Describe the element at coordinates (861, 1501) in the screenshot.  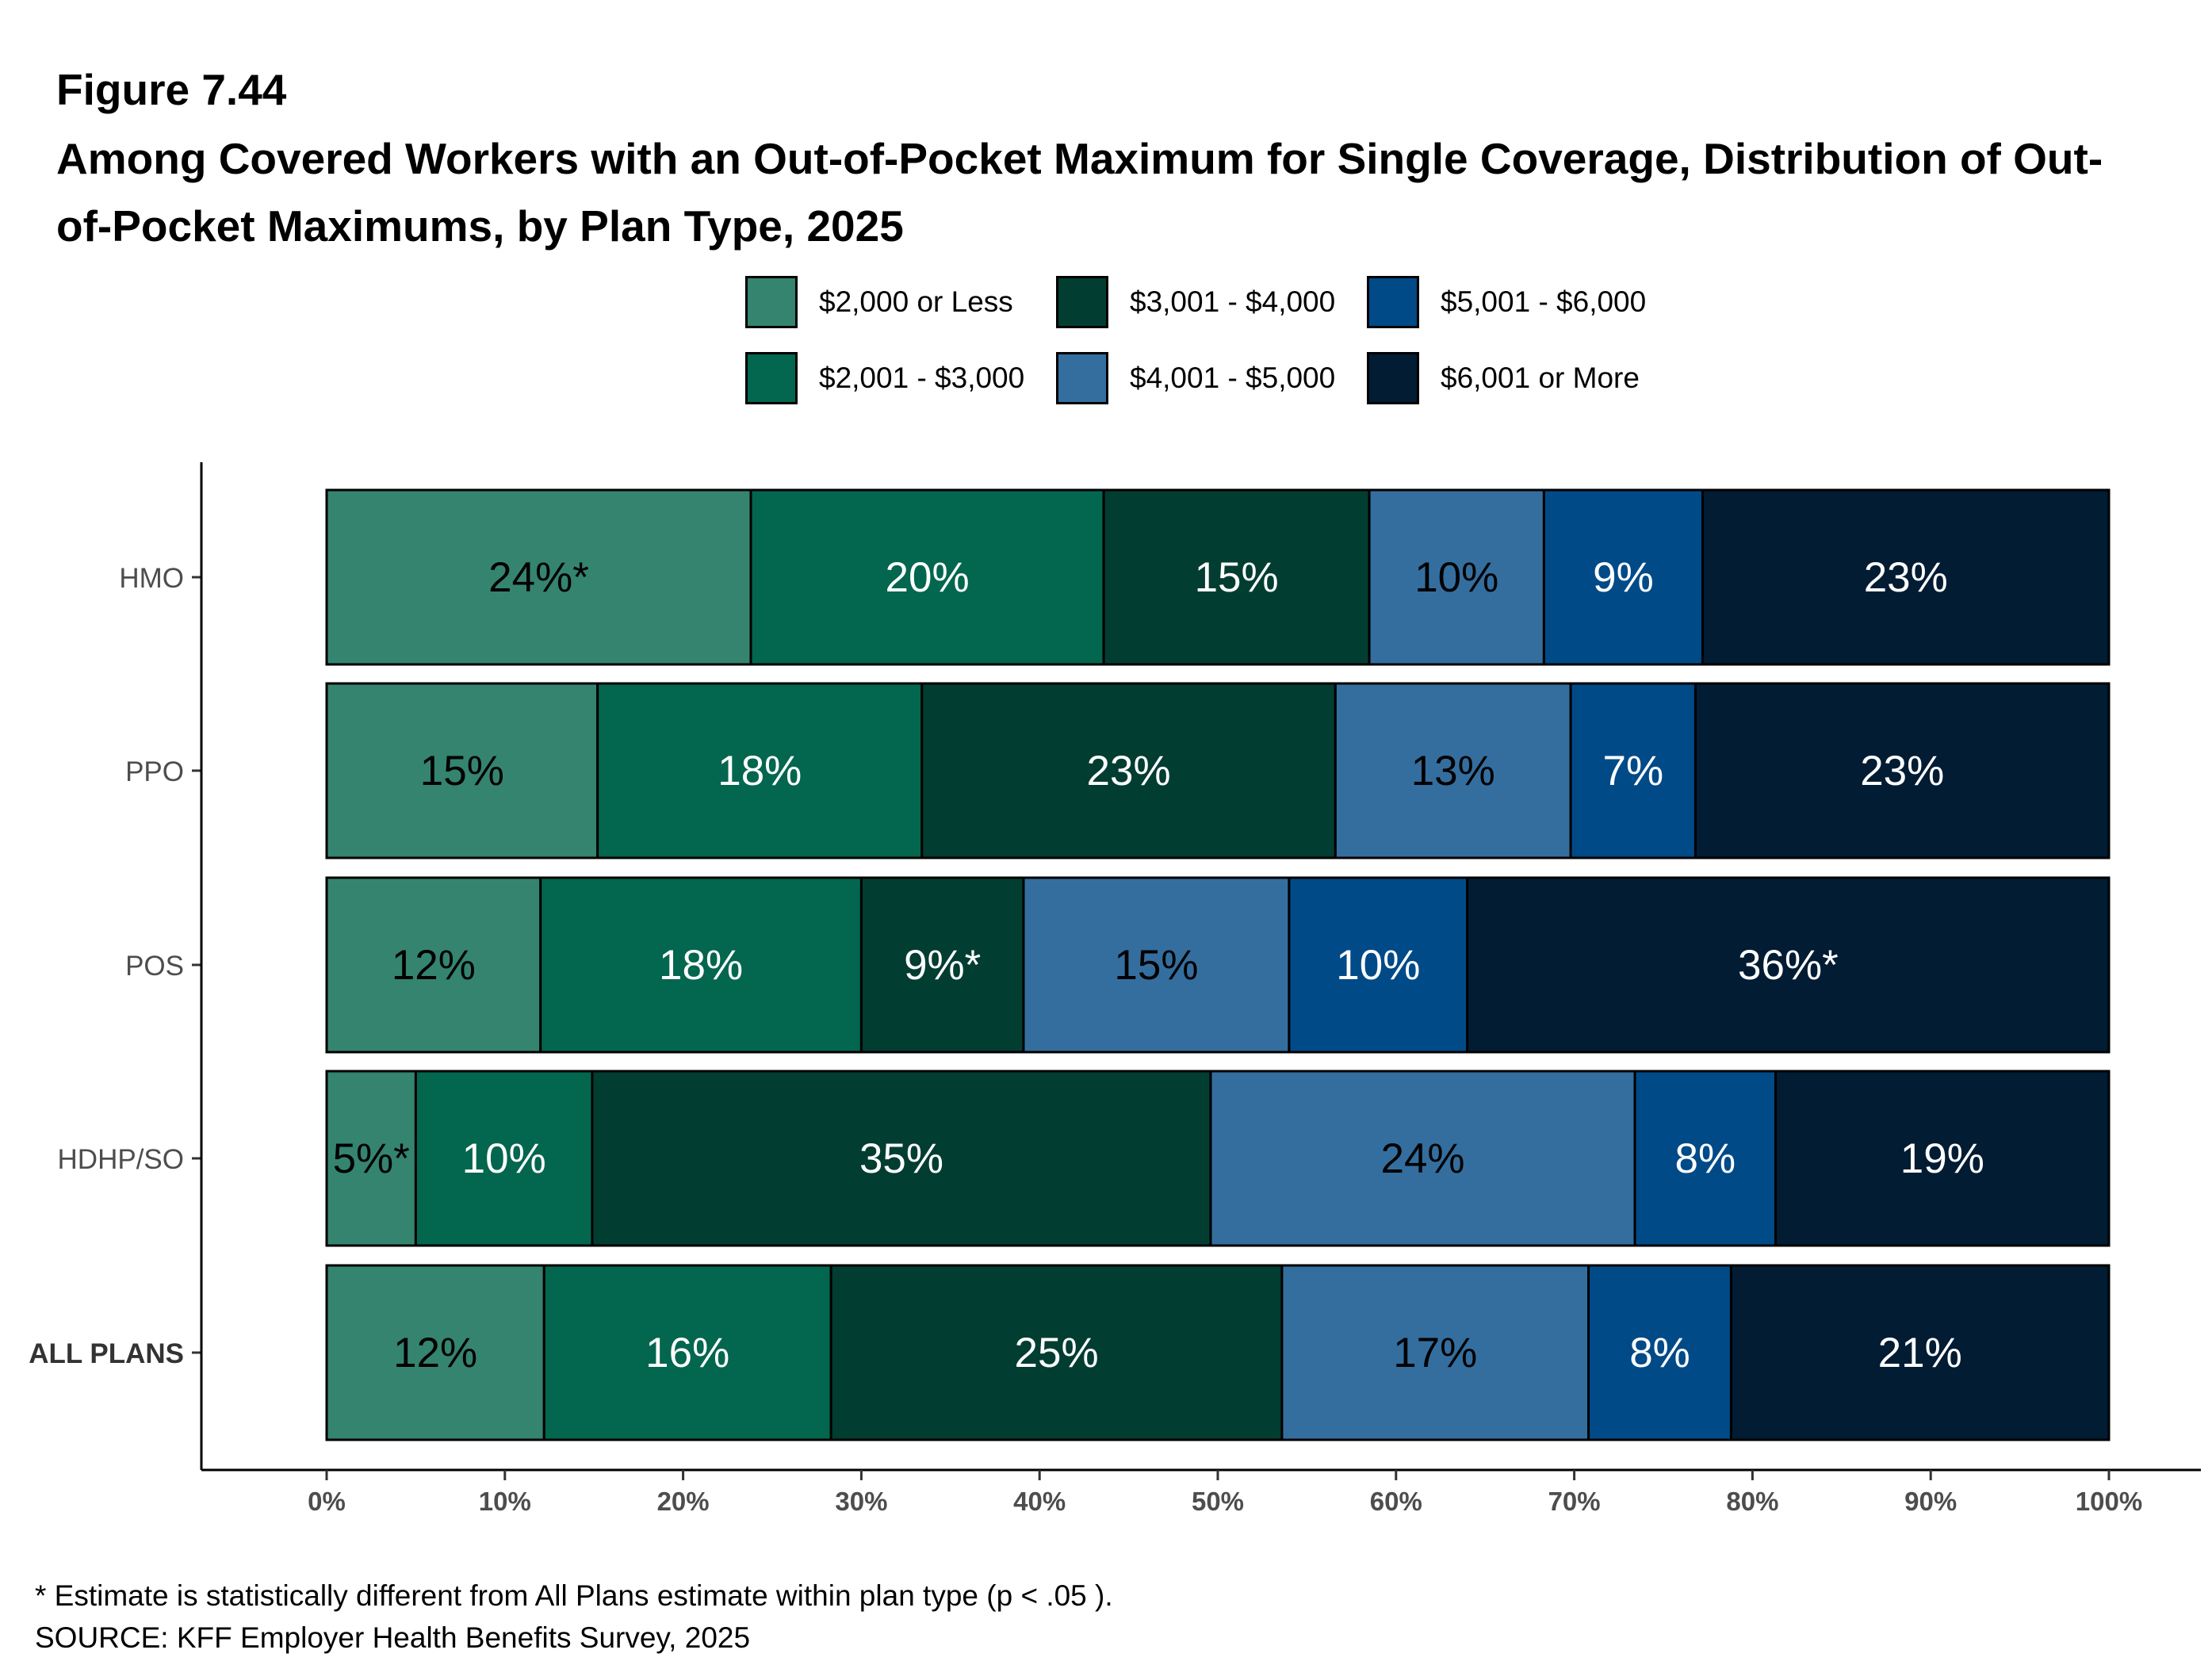
I see `x-tick-label: 30%` at that location.